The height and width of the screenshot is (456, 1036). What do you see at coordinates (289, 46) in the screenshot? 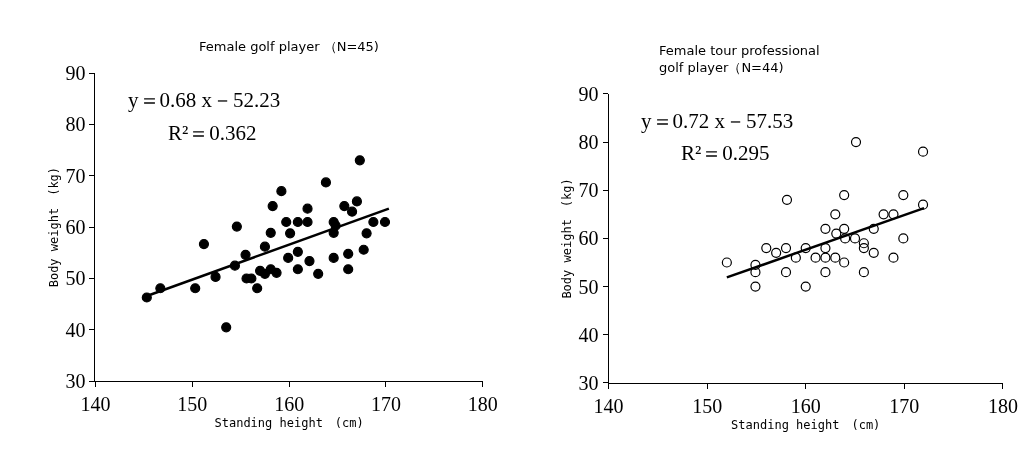
I see `chart-title: Female golf player （N=45)` at bounding box center [289, 46].